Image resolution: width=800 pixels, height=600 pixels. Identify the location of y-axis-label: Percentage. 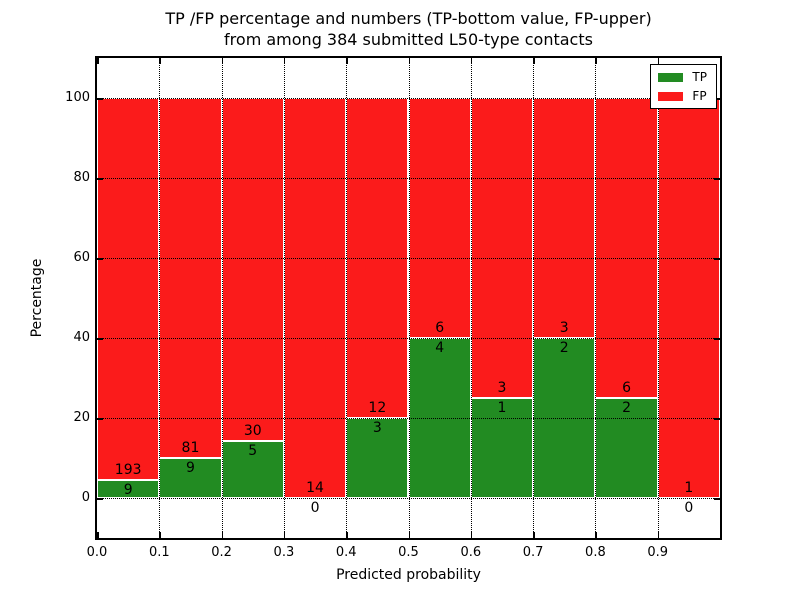
(37, 298).